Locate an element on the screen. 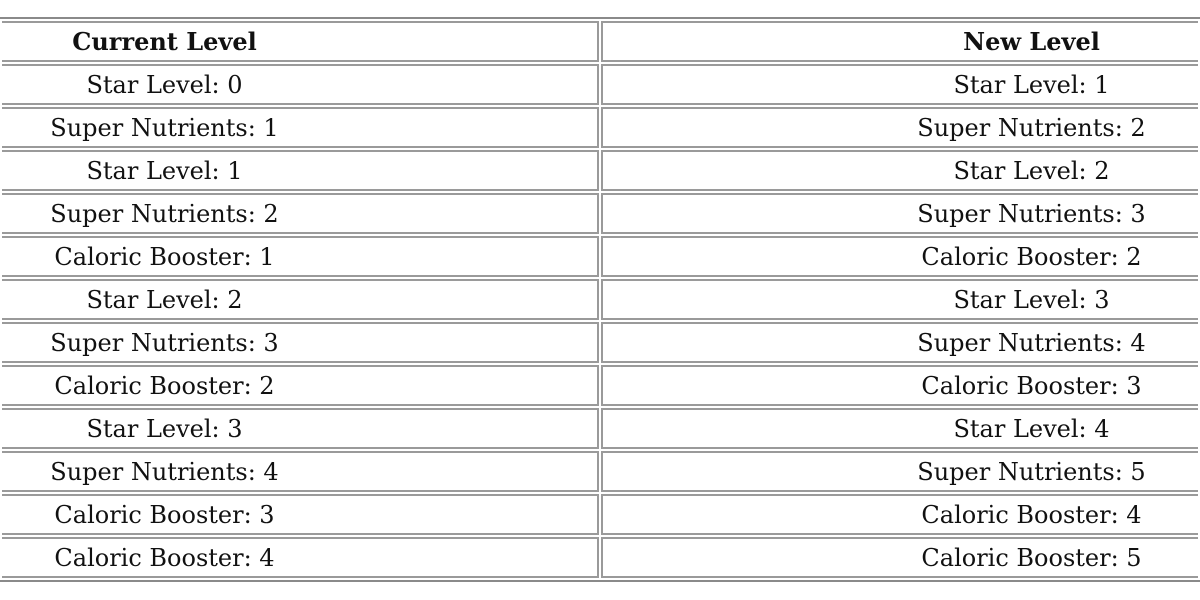 The image size is (1200, 600). current-level-cell: Super Nutrients: 3 is located at coordinates (300, 342).